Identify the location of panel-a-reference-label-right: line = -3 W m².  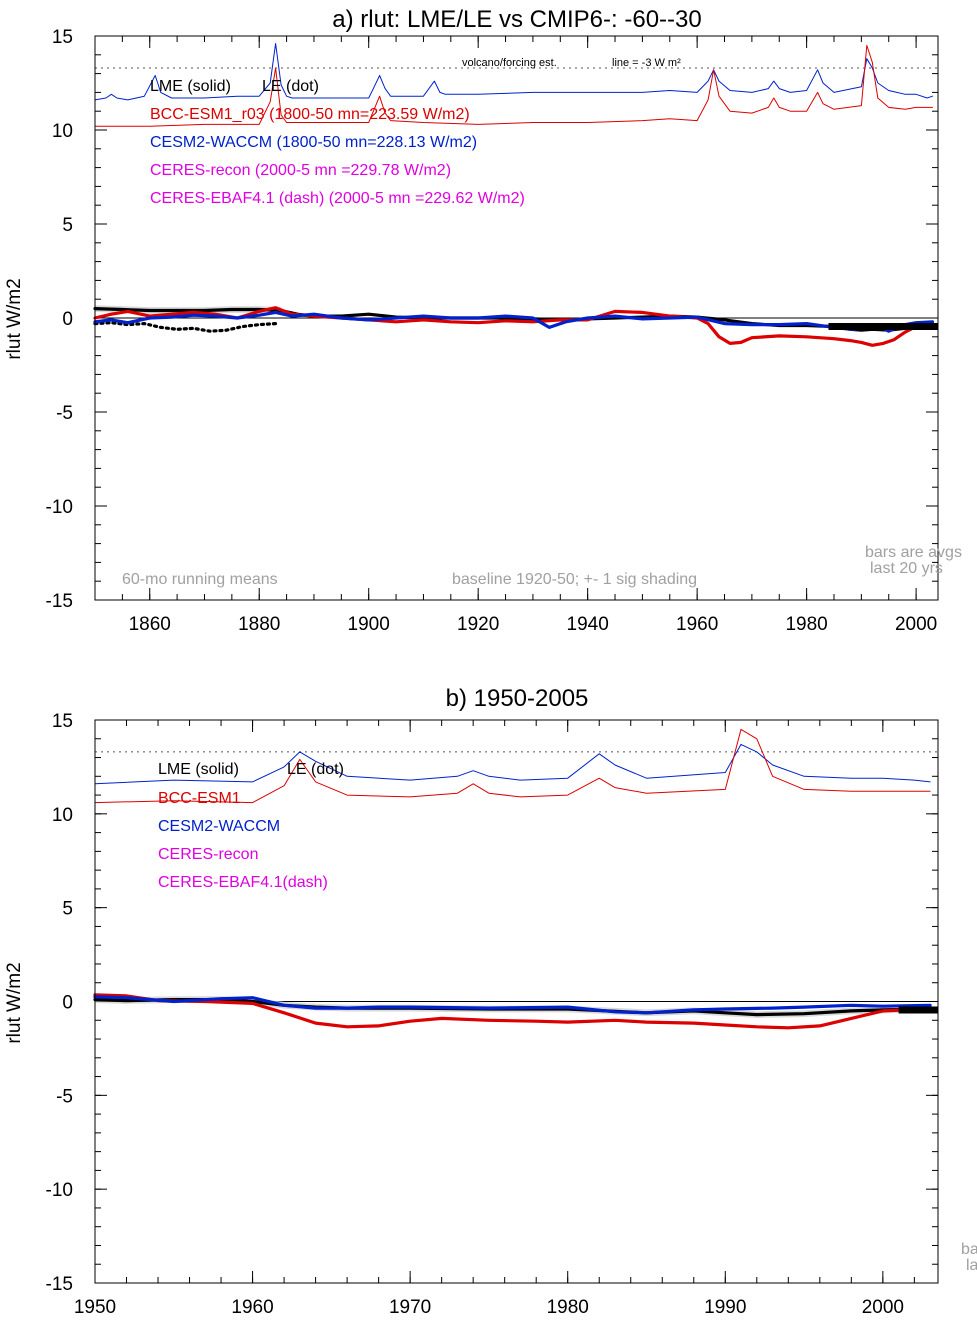
(646, 63).